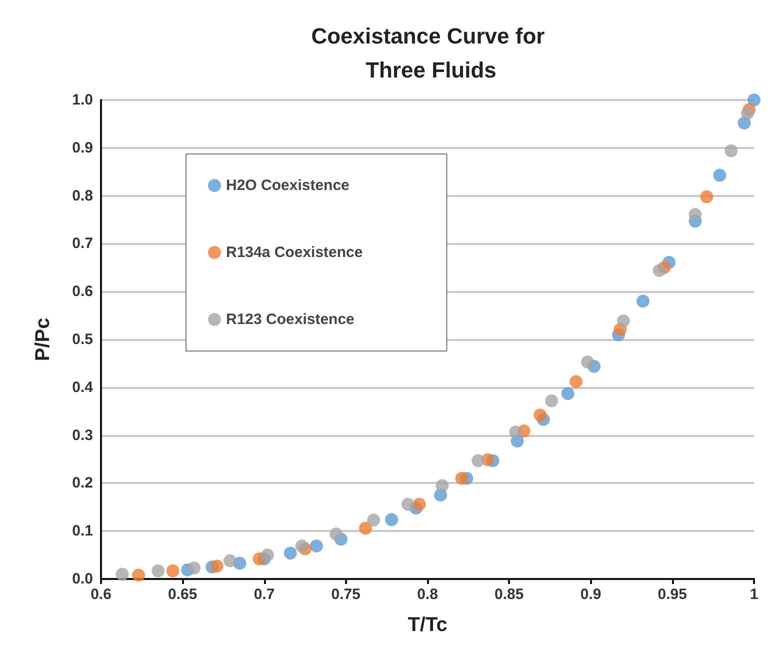 This screenshot has height=661, width=774. Describe the element at coordinates (82, 339) in the screenshot. I see `y-tick-label: 0.5` at that location.